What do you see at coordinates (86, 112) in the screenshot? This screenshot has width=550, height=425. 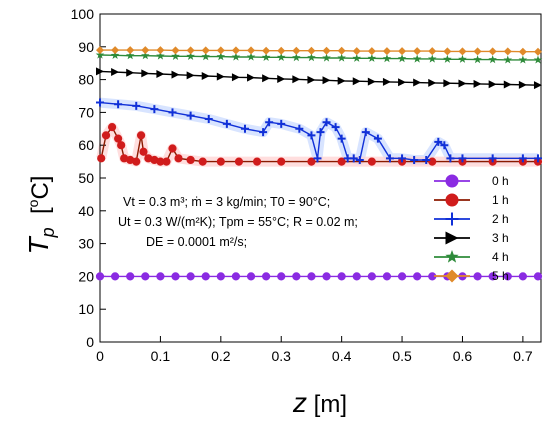 I see `y-tick-label: 70` at bounding box center [86, 112].